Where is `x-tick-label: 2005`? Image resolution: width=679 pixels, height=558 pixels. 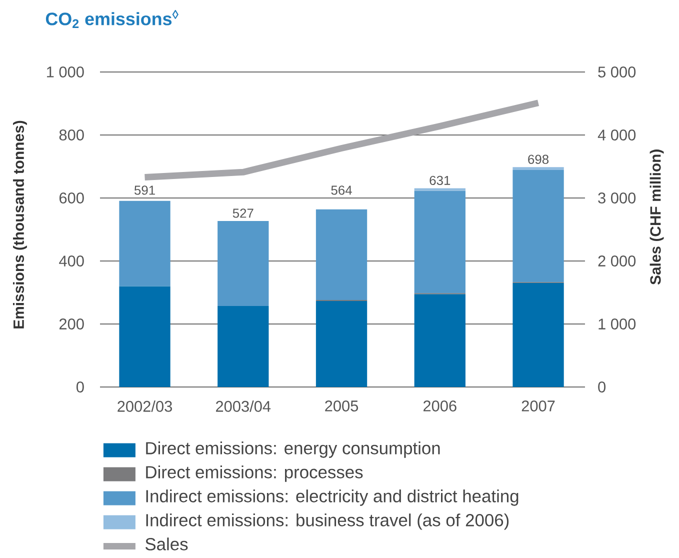
x-tick-label: 2005 is located at coordinates (341, 406).